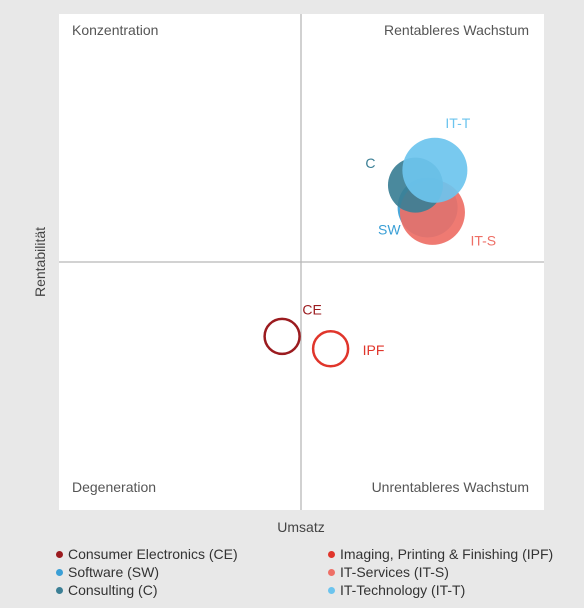 The height and width of the screenshot is (608, 584). I want to click on legend-item-ce: Consumer Electronics (CE), so click(192, 554).